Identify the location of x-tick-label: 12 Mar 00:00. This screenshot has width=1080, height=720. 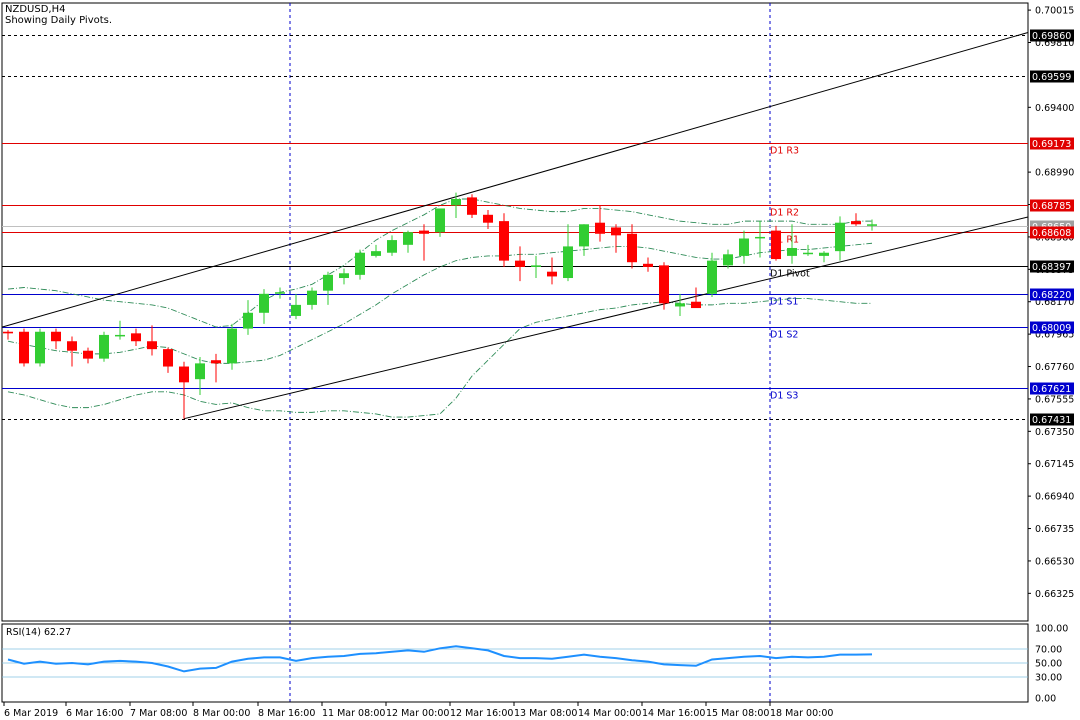
(417, 713).